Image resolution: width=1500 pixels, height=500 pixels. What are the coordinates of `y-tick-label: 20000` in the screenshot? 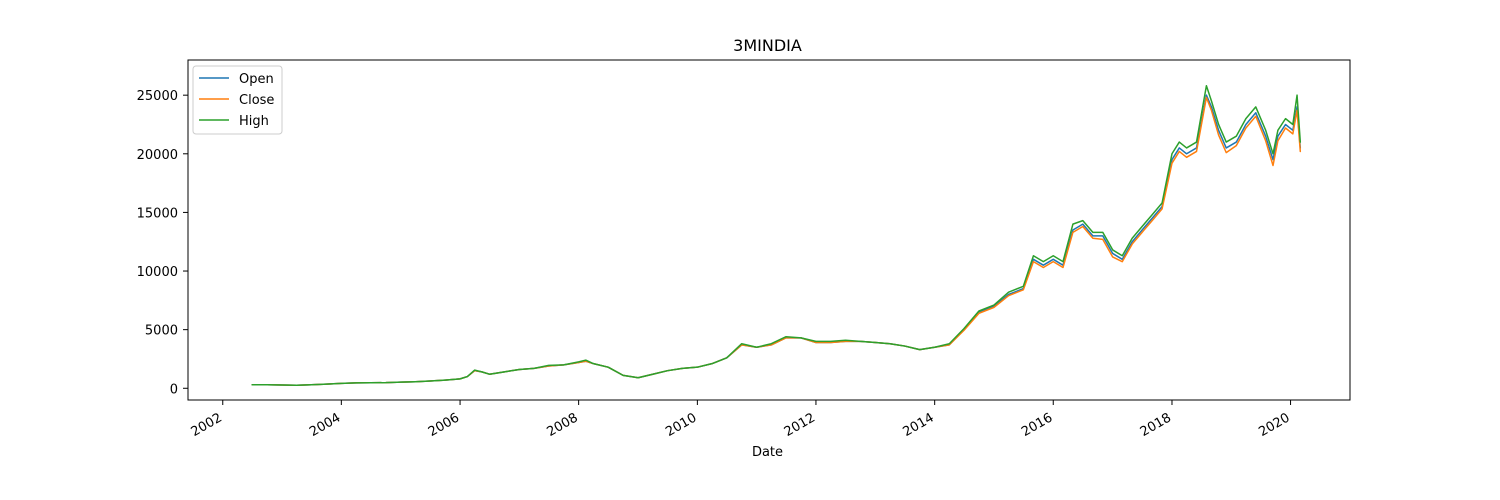 It's located at (157, 155).